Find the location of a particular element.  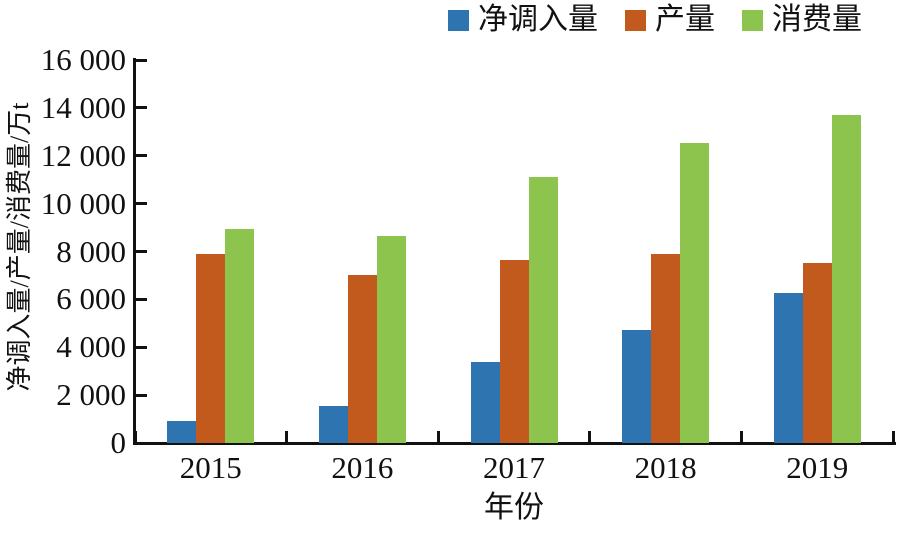

x-category-label: 2018 is located at coordinates (665, 467).